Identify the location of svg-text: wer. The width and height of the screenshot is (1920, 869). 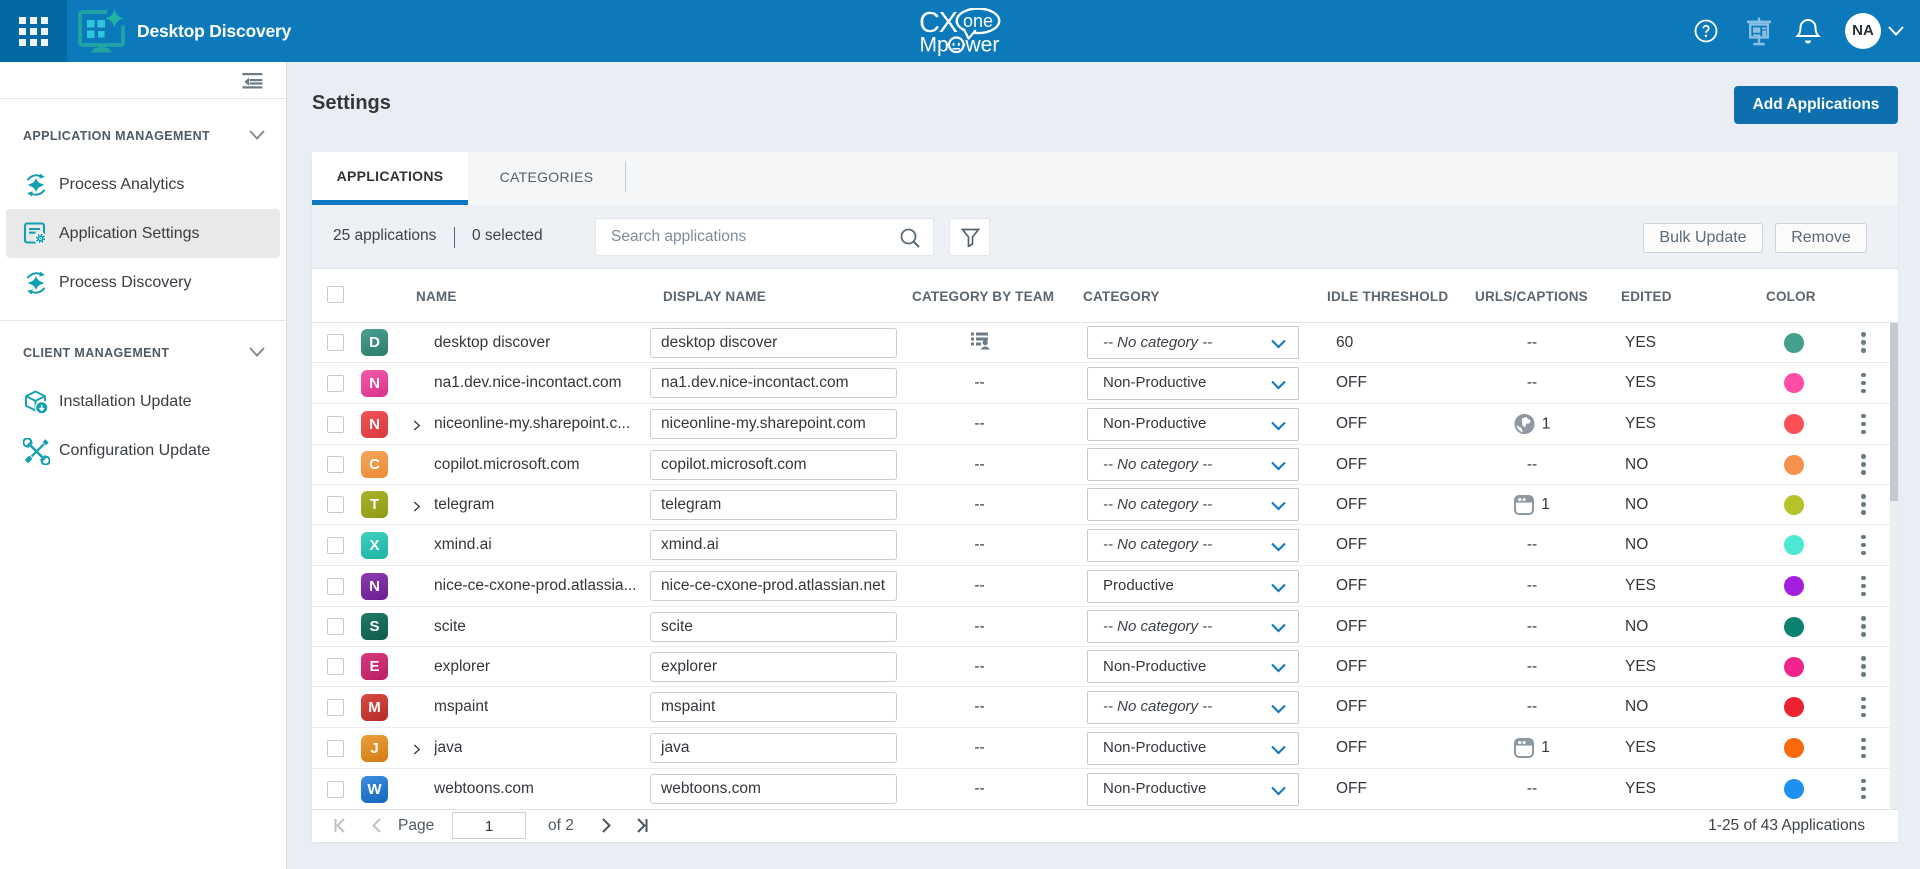
(982, 45).